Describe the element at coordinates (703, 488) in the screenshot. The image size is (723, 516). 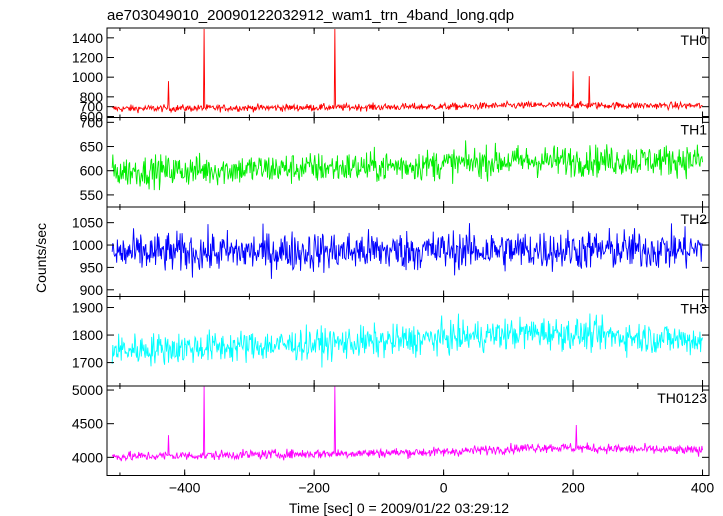
I see `x-tick-label: 400` at that location.